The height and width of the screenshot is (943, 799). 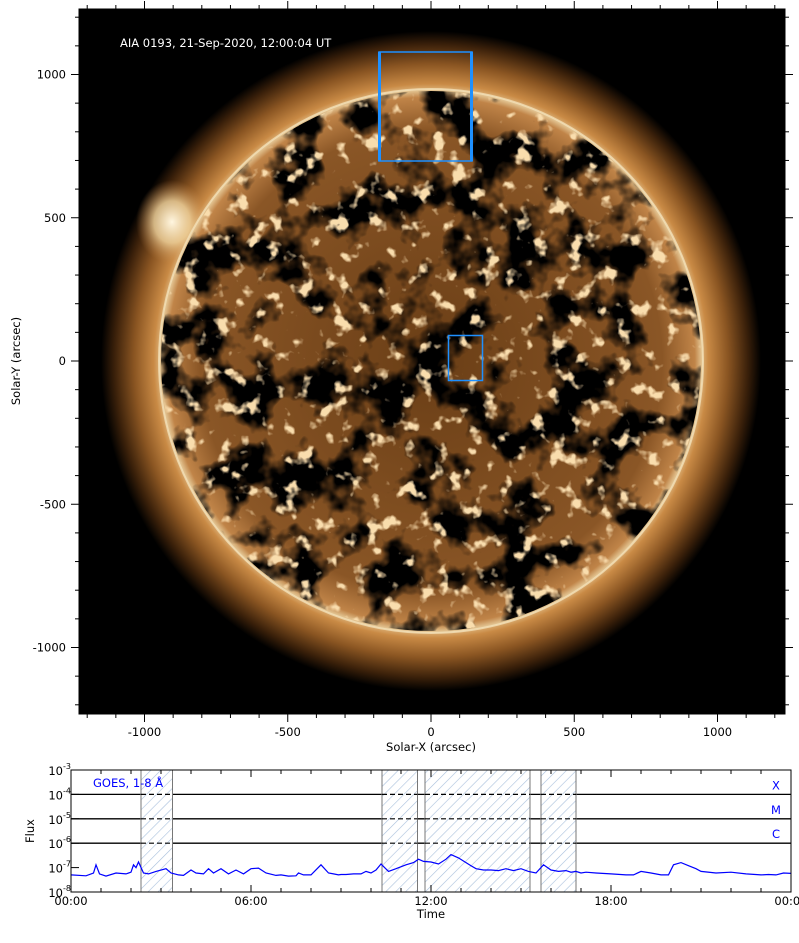 I want to click on goes-x-axis-label: Time, so click(x=430, y=914).